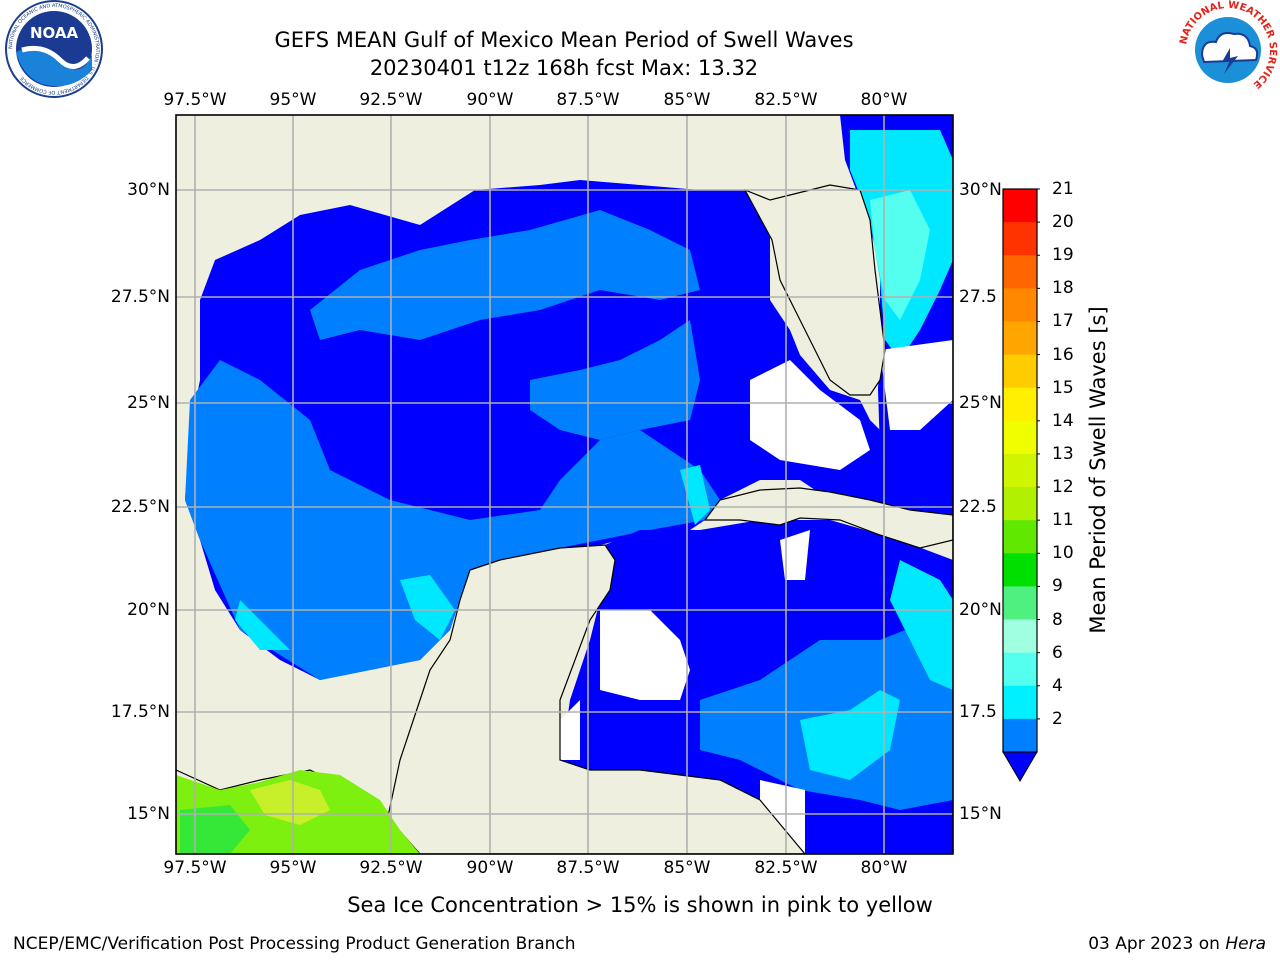 The image size is (1280, 960). Describe the element at coordinates (391, 100) in the screenshot. I see `lon-tick-top: 92.5°W` at that location.